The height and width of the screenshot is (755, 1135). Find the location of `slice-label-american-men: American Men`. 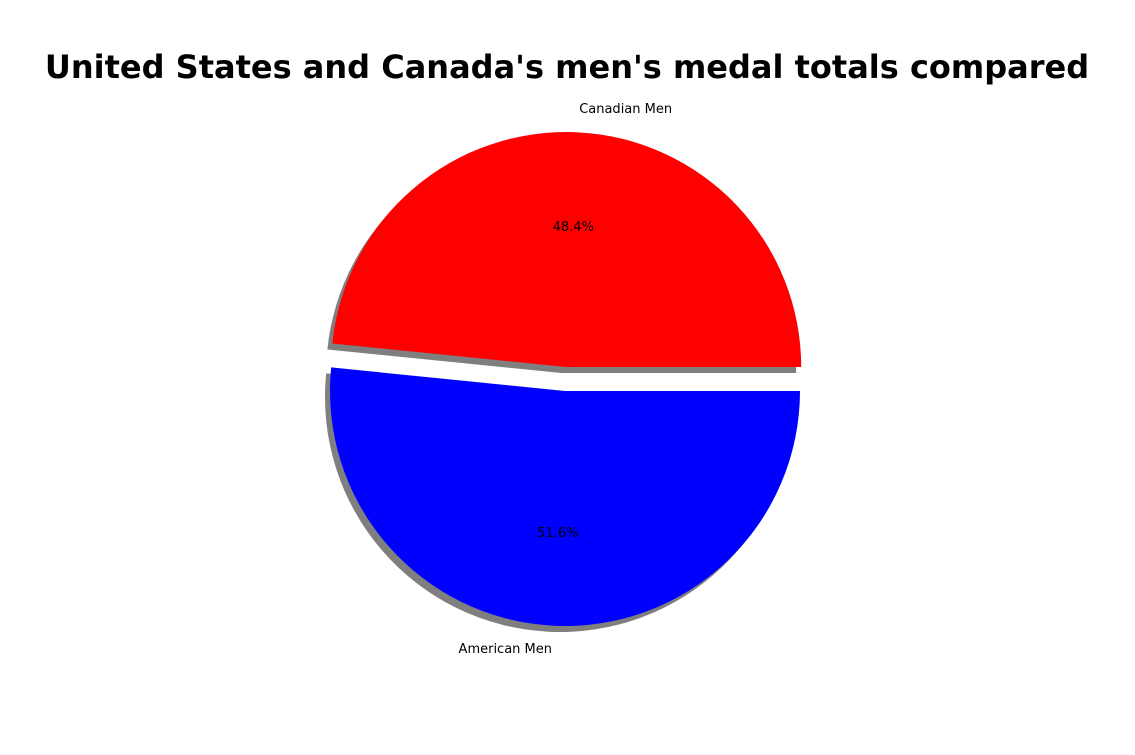

slice-label-american-men: American Men is located at coordinates (505, 649).